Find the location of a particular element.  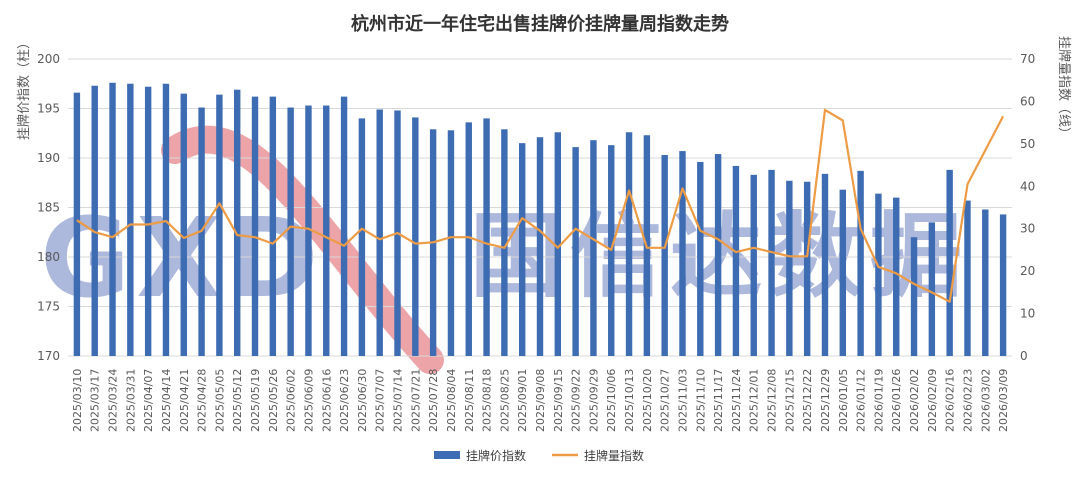

x-tick-label: 2025/09/15 is located at coordinates (558, 400).